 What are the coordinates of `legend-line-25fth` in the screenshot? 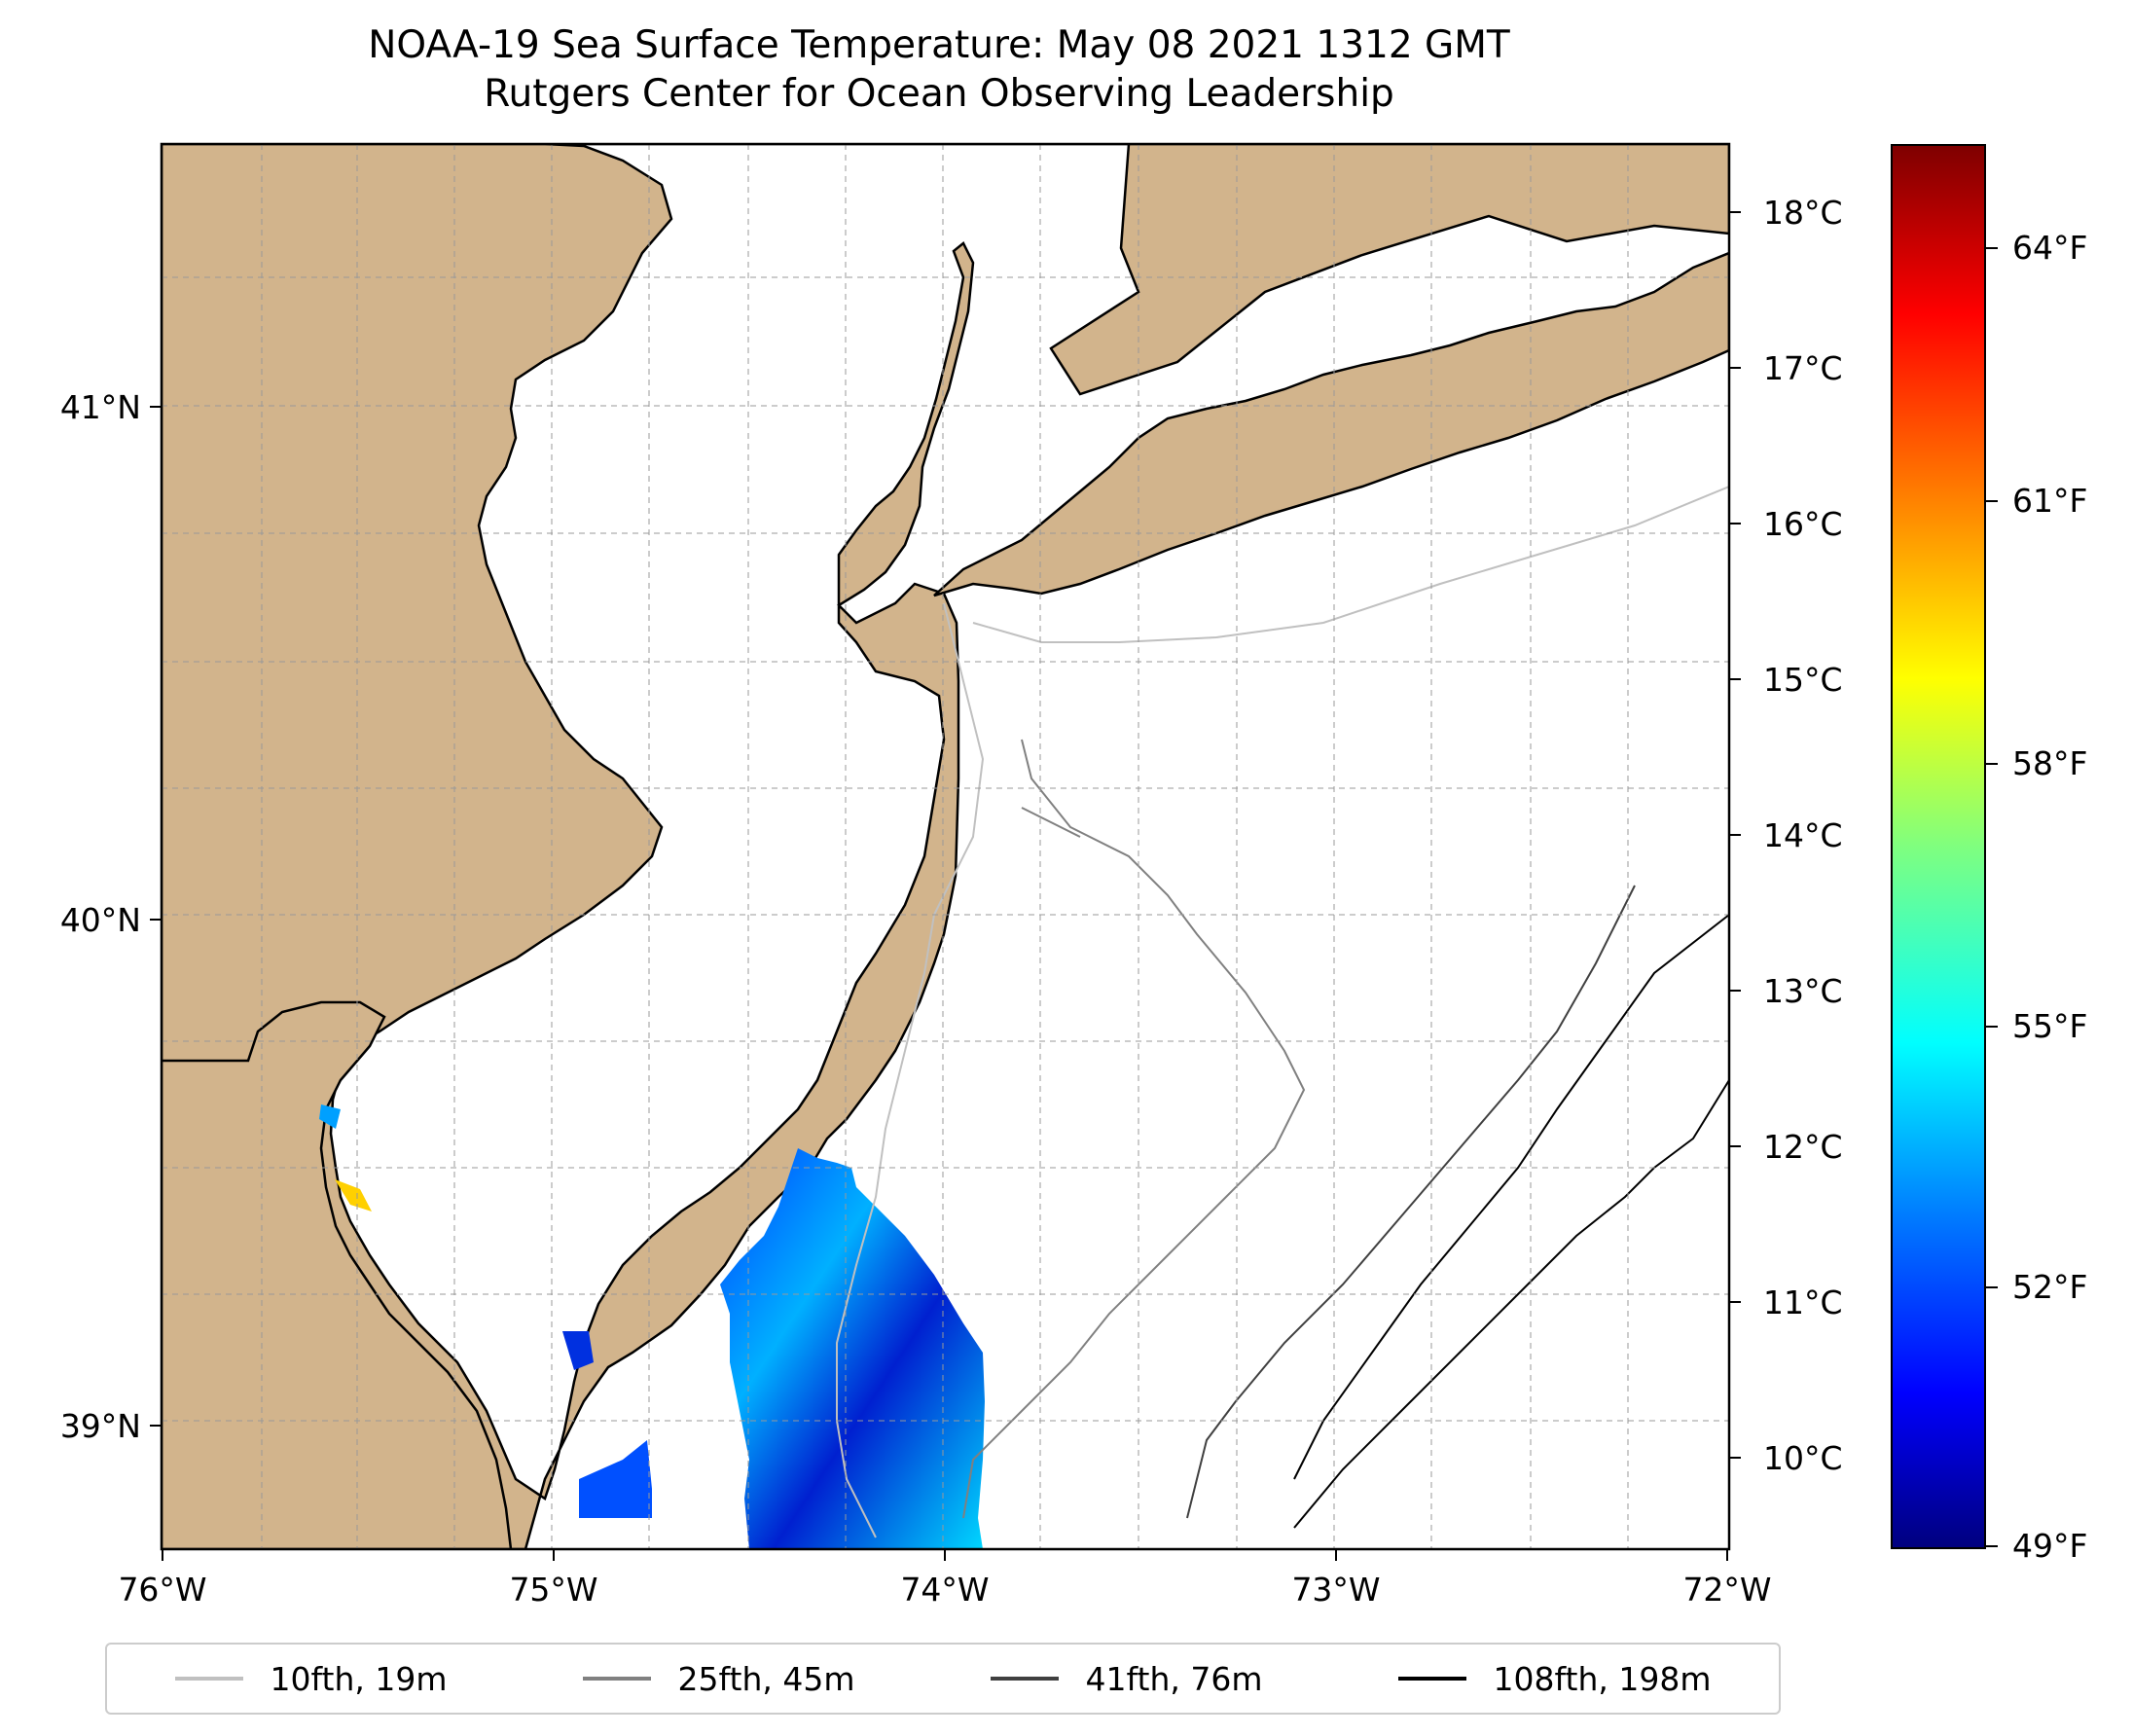 It's located at (617, 1679).